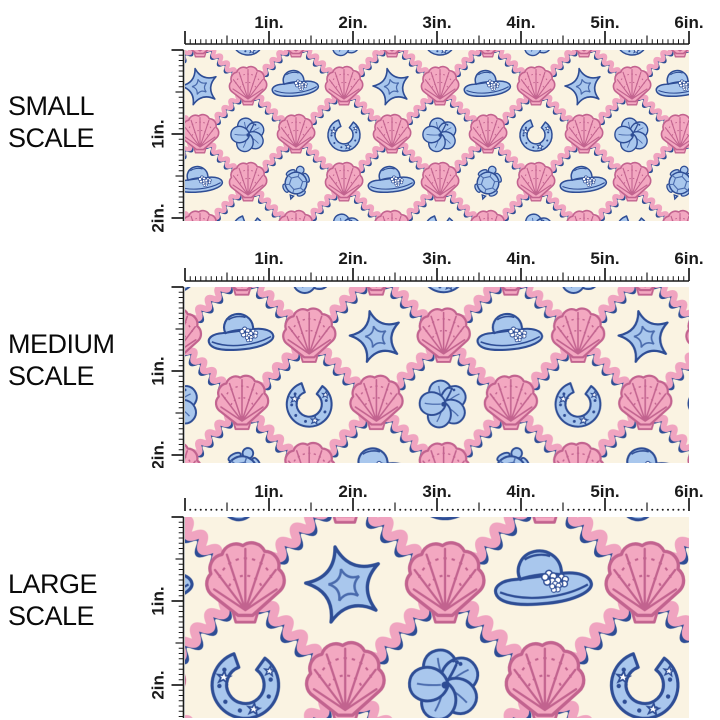 The image size is (720, 720). What do you see at coordinates (61, 344) in the screenshot?
I see `scale-label-line: MEDIUM` at bounding box center [61, 344].